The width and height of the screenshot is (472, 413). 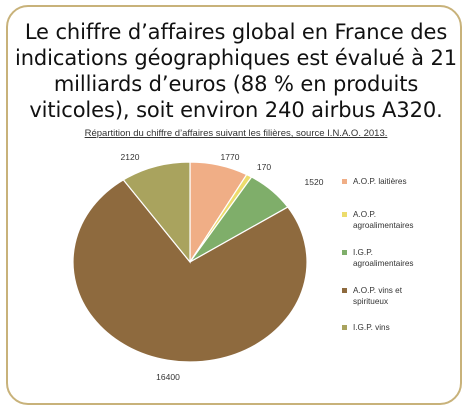 I want to click on value-label-5: 2120, so click(x=130, y=157).